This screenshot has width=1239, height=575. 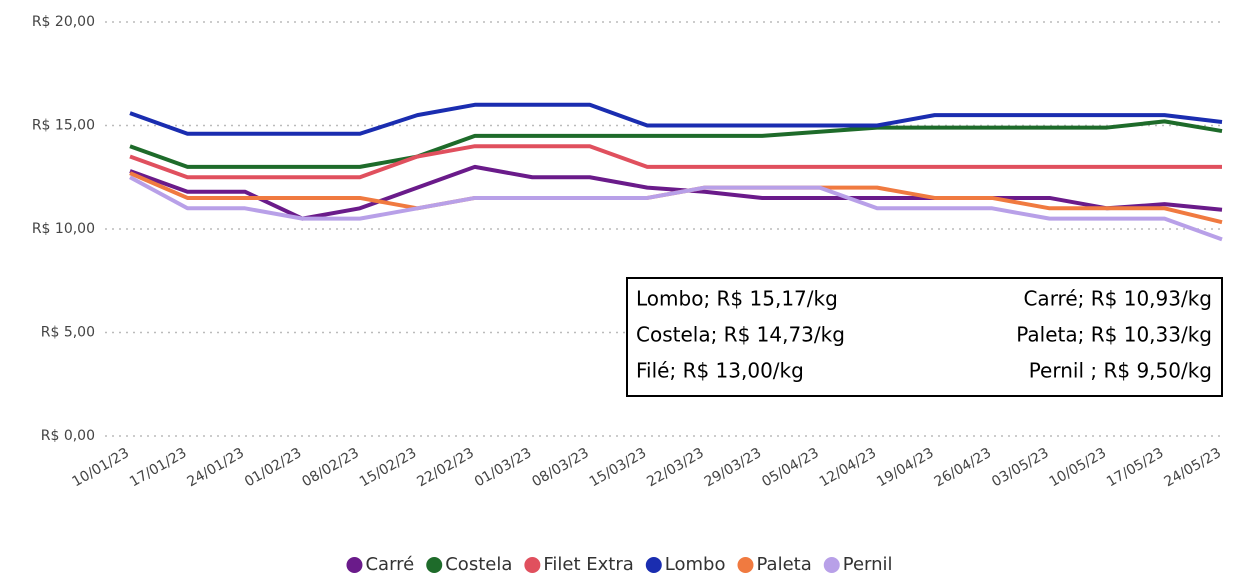 What do you see at coordinates (1020, 467) in the screenshot?
I see `x-tick-label: 03/05/23` at bounding box center [1020, 467].